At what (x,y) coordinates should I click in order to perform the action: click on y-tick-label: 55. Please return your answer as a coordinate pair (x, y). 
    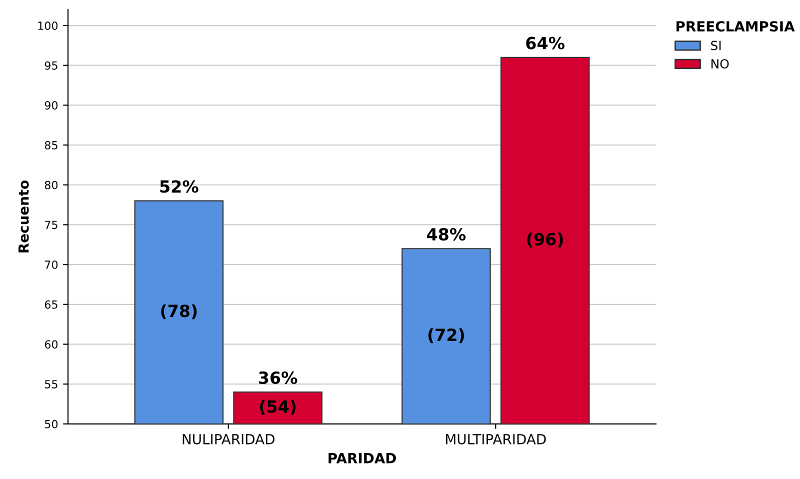
    Looking at the image, I should click on (51, 384).